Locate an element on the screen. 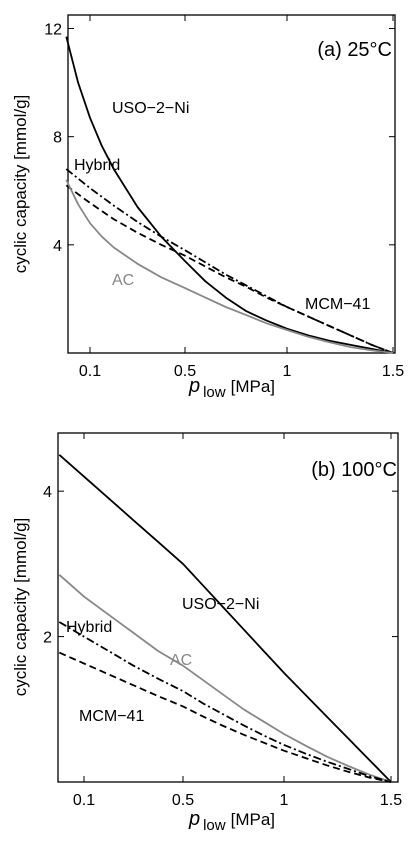  series-label-a-1: Hybrid is located at coordinates (97, 165).